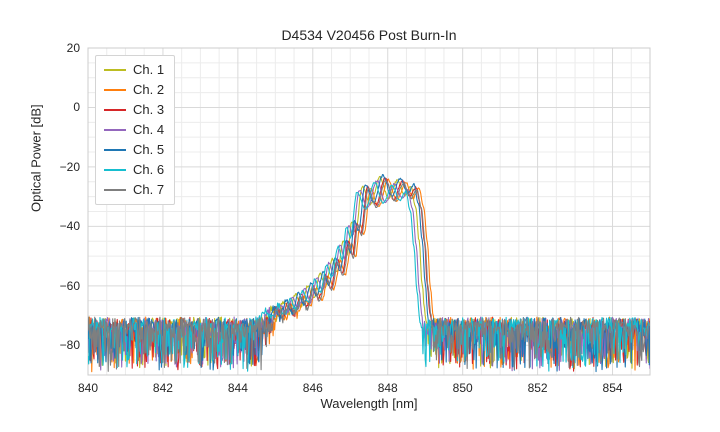 The width and height of the screenshot is (720, 432). I want to click on legend-item: Ch. 7, so click(134, 190).